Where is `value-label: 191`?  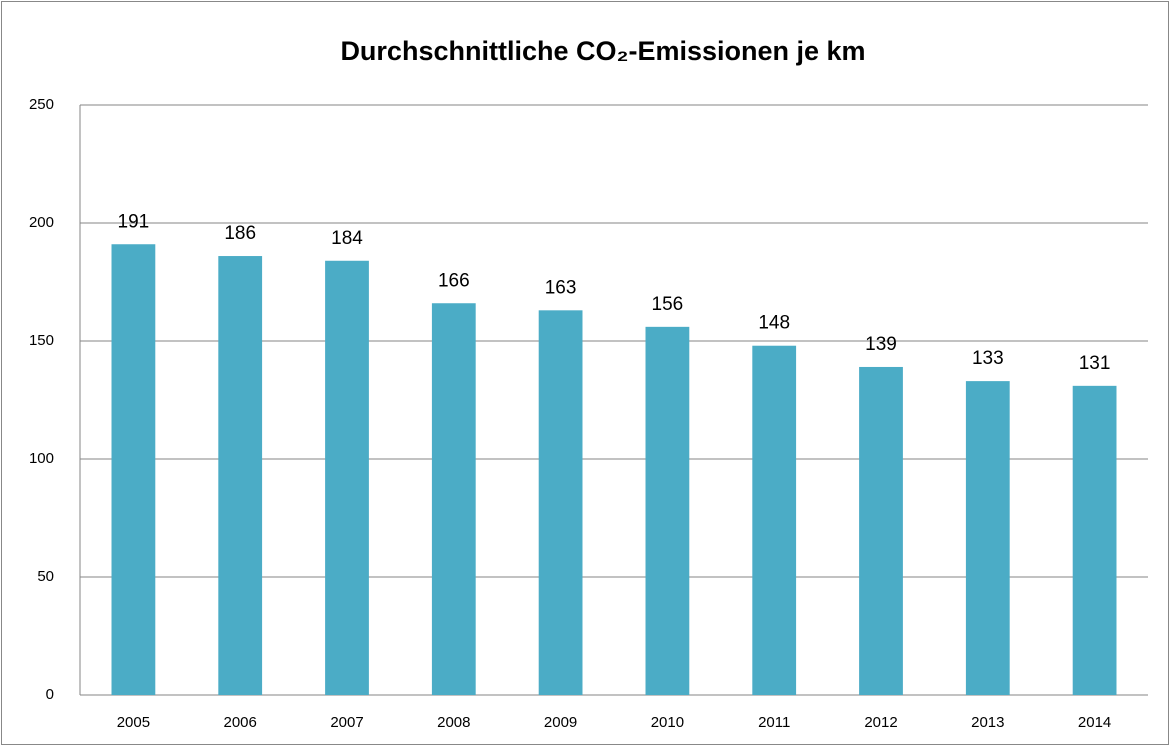 value-label: 191 is located at coordinates (134, 221).